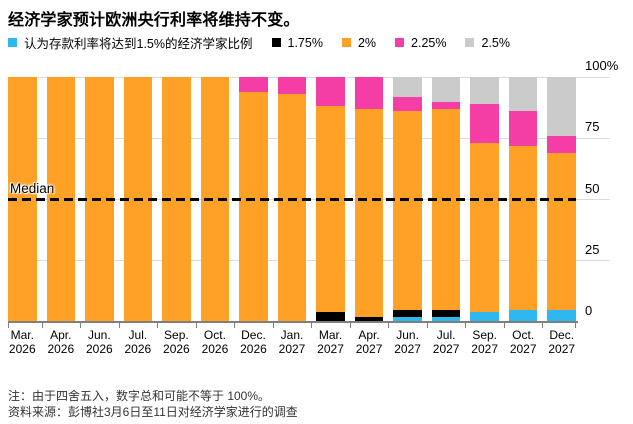 This screenshot has width=633, height=424. What do you see at coordinates (470, 42) in the screenshot?
I see `legend-swatch-rate-2-5pct` at bounding box center [470, 42].